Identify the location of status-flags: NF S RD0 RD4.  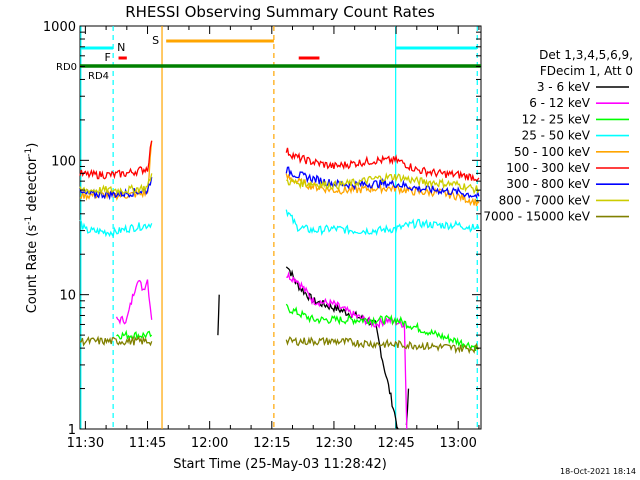
(268, 58).